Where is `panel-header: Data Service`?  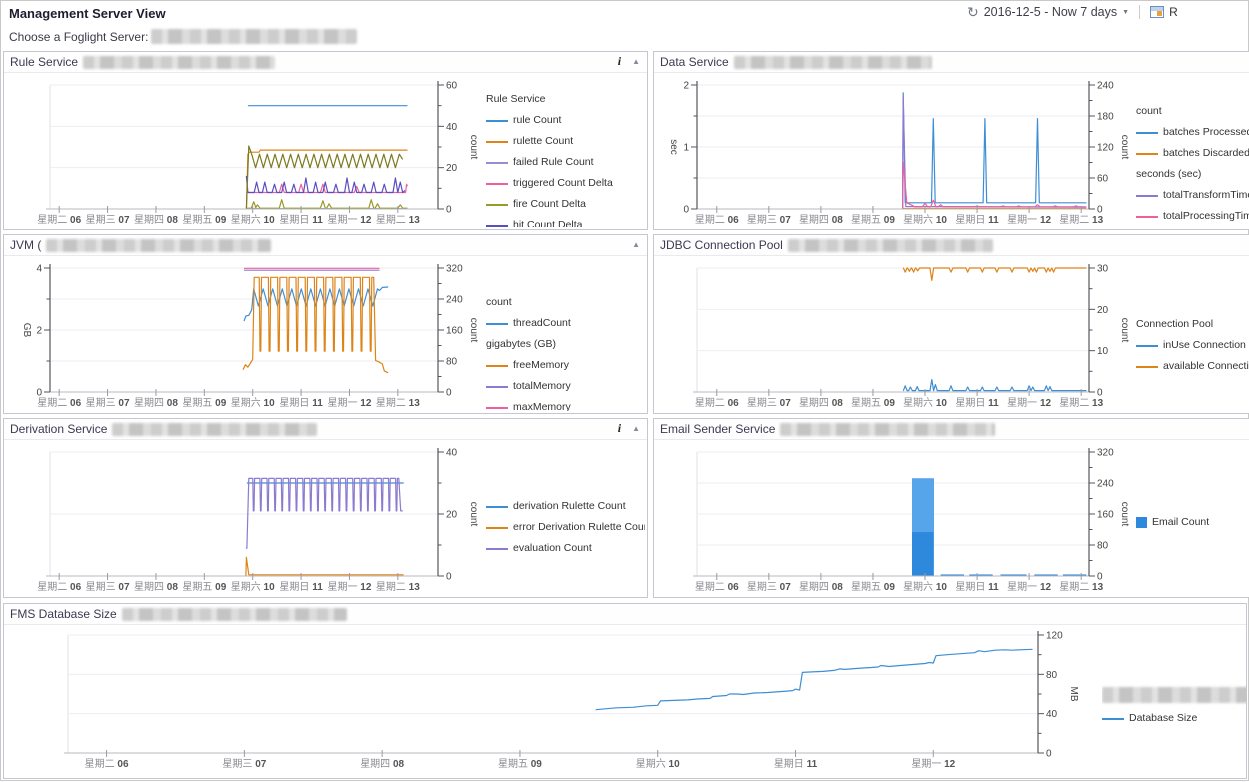 panel-header: Data Service is located at coordinates (951, 62).